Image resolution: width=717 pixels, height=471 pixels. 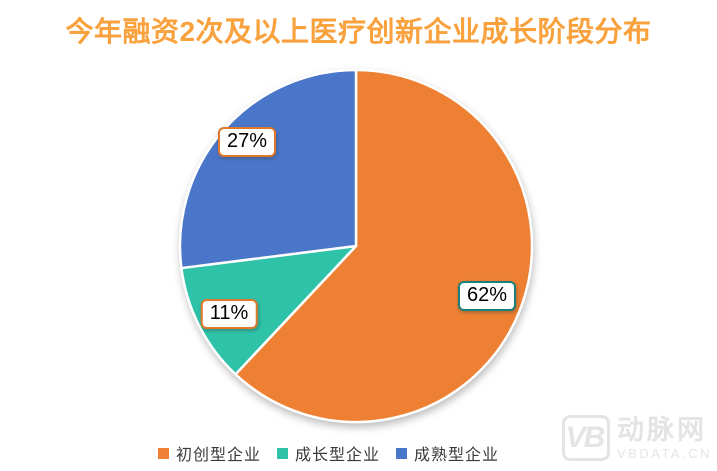 I want to click on legend-swatch-startup, so click(x=163, y=453).